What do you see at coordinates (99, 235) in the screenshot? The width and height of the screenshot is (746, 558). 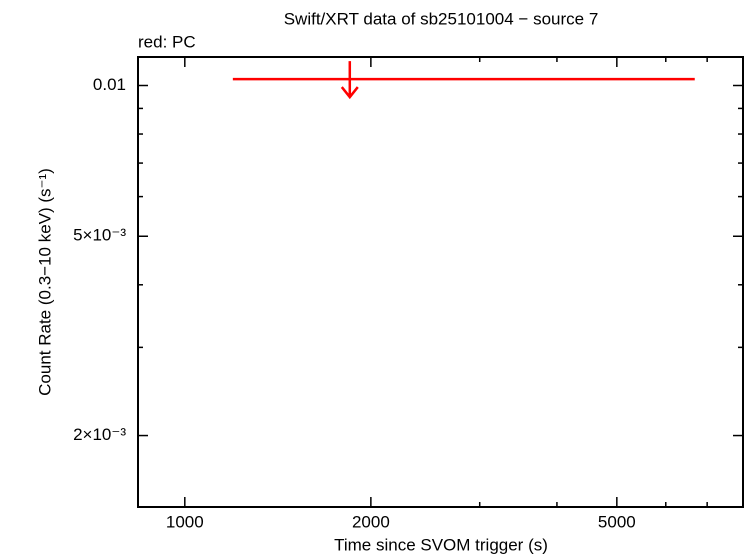 I see `y-tick-label: 5×10⁻³` at bounding box center [99, 235].